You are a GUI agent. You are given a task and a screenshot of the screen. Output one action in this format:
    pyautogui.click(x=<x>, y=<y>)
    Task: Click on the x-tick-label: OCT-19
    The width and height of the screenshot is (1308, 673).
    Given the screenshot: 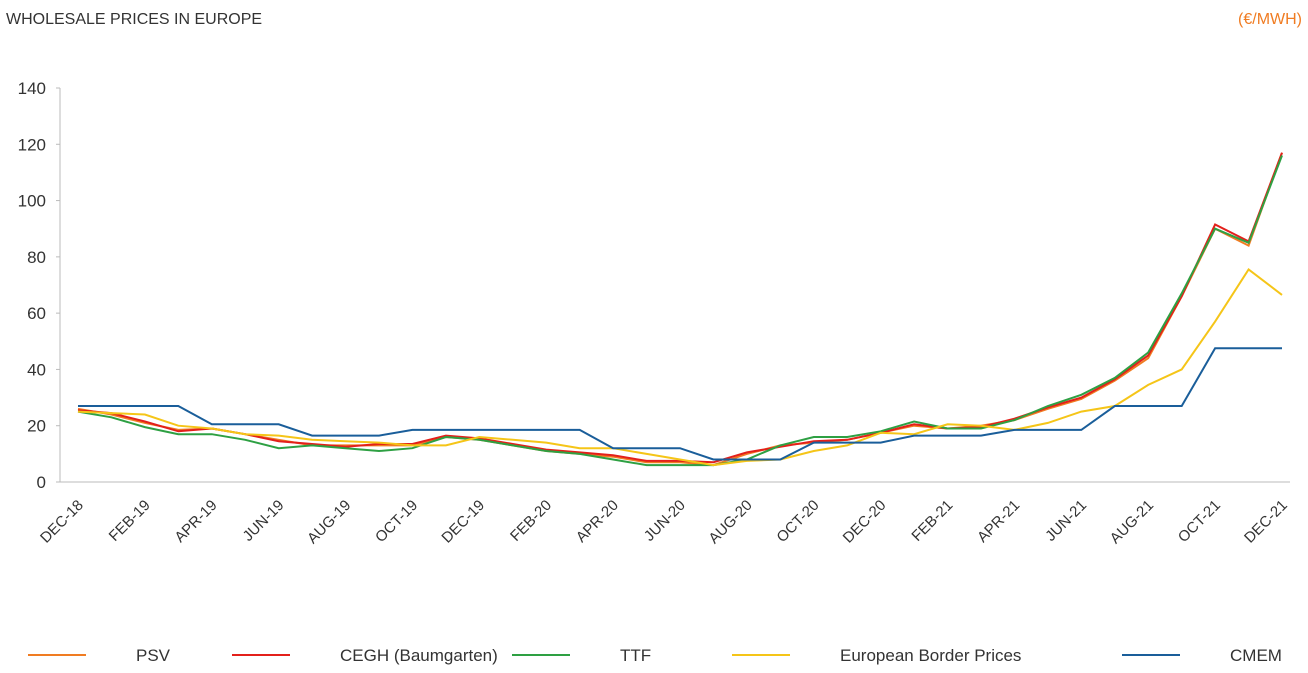 What is the action you would take?
    pyautogui.click(x=396, y=521)
    